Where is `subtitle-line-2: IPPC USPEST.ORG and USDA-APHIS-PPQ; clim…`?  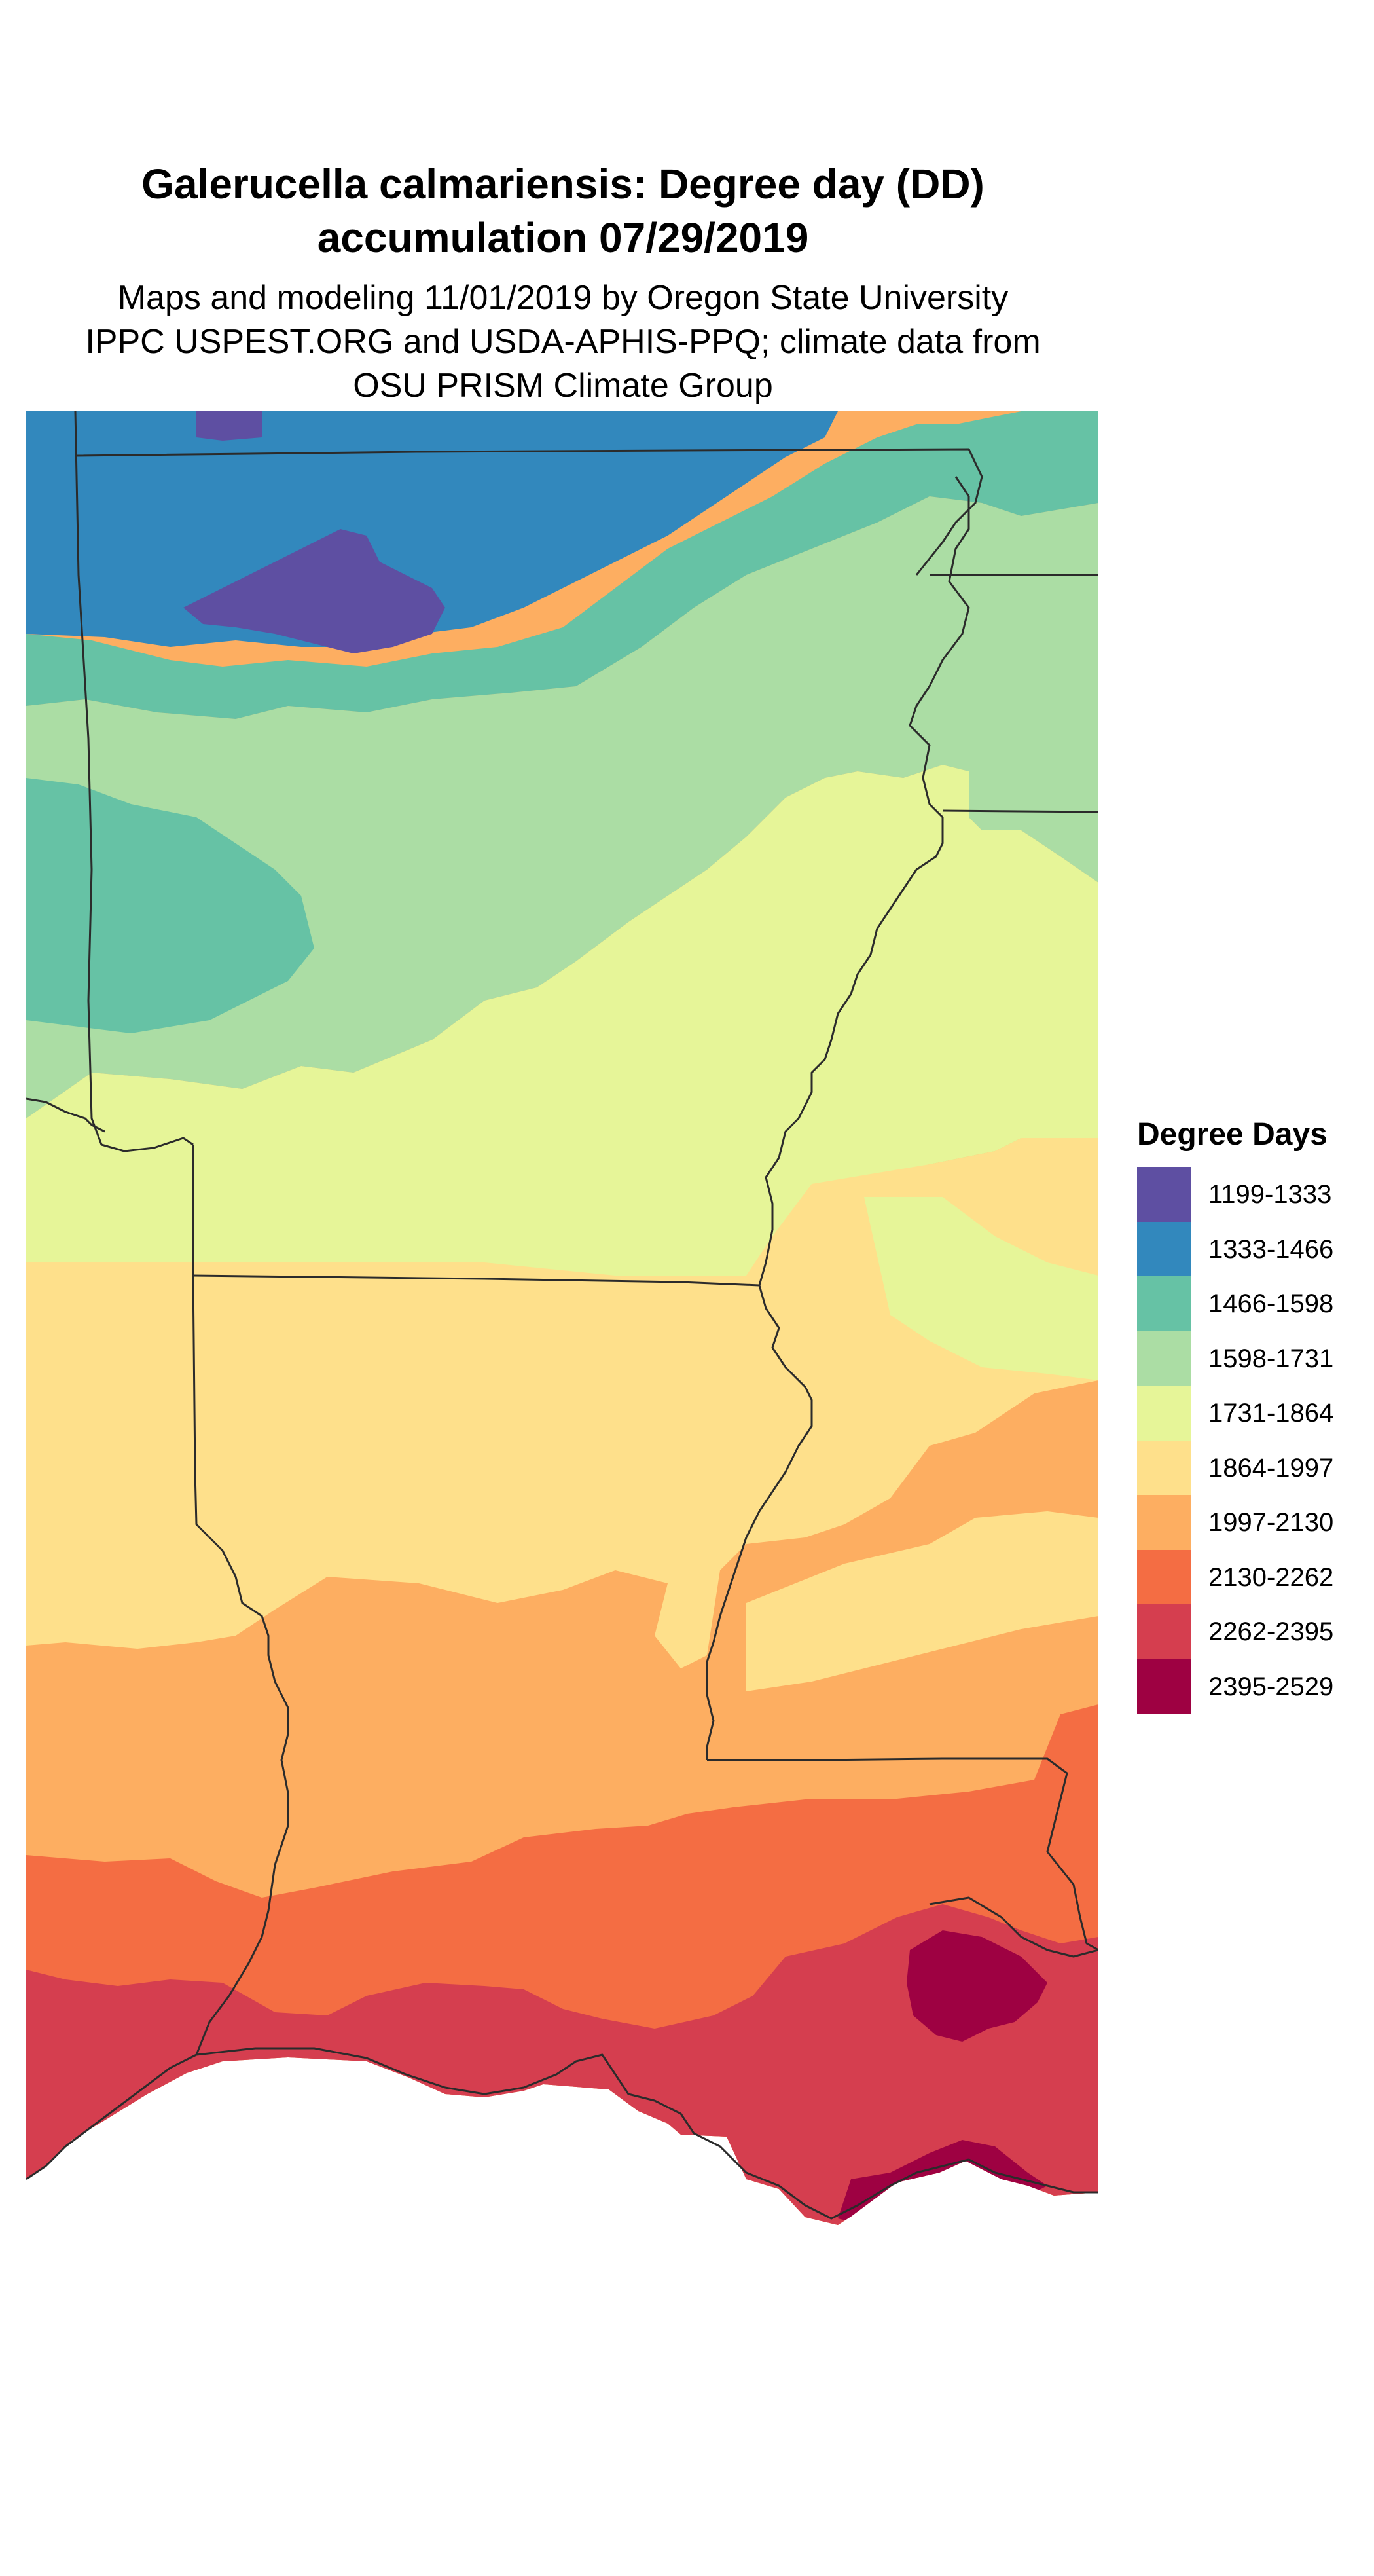 subtitle-line-2: IPPC USPEST.ORG and USDA-APHIS-PPQ; clim… is located at coordinates (563, 342).